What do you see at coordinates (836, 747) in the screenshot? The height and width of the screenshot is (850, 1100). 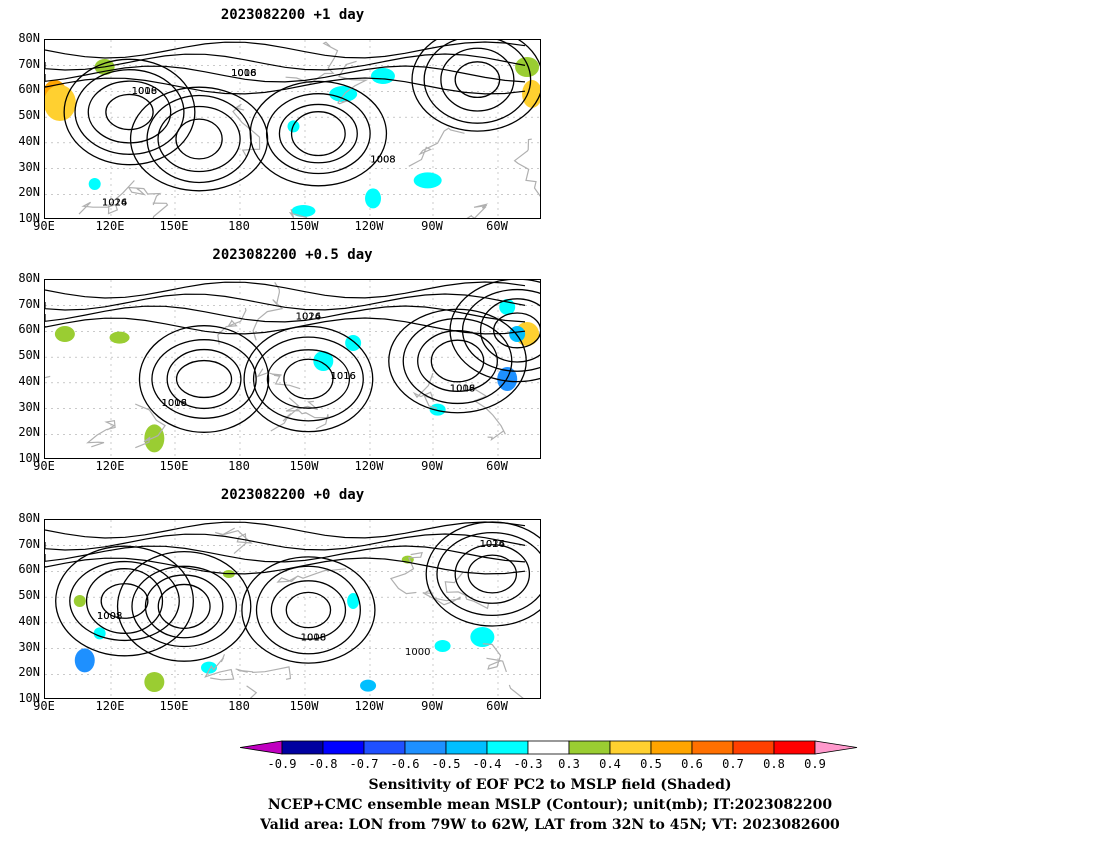 I see `colorbar-over-arrow` at bounding box center [836, 747].